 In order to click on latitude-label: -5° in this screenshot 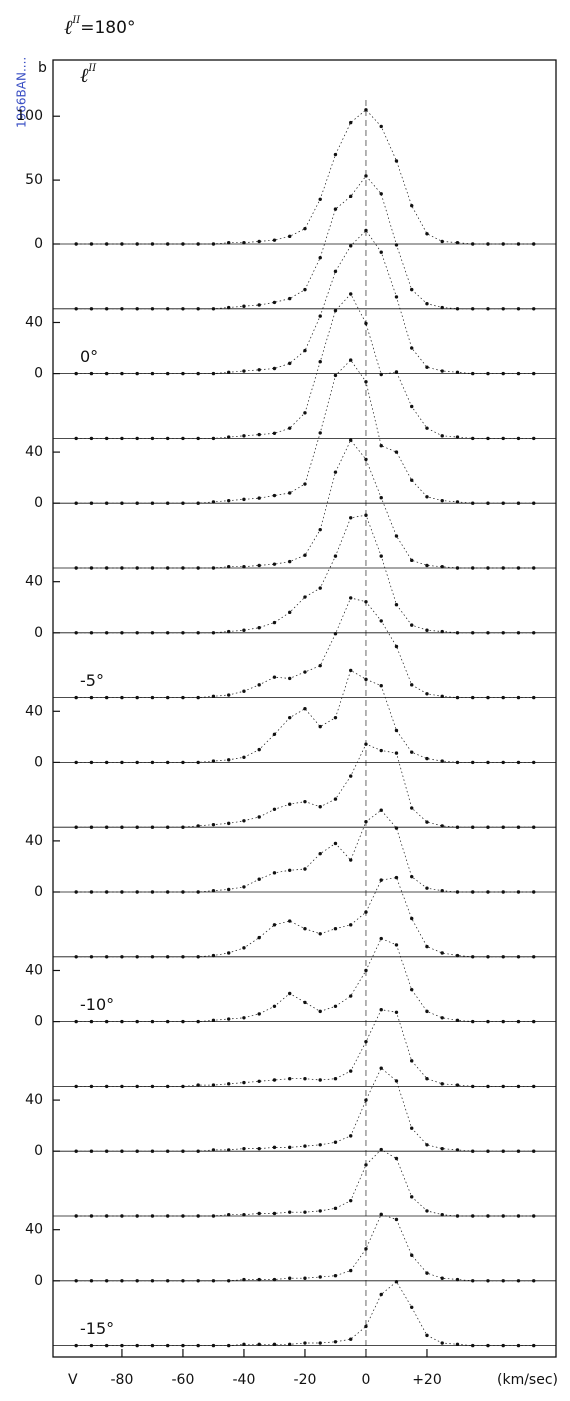, I will do `click(92, 680)`.